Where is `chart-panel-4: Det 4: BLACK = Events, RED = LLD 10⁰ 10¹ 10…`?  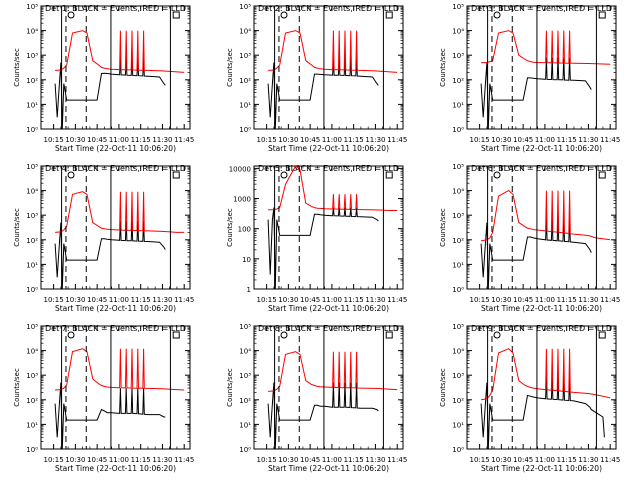
chart-panel-4: Det 4: BLACK = Events, RED = LLD 10⁰ 10¹ 10… is located at coordinates (103, 238).